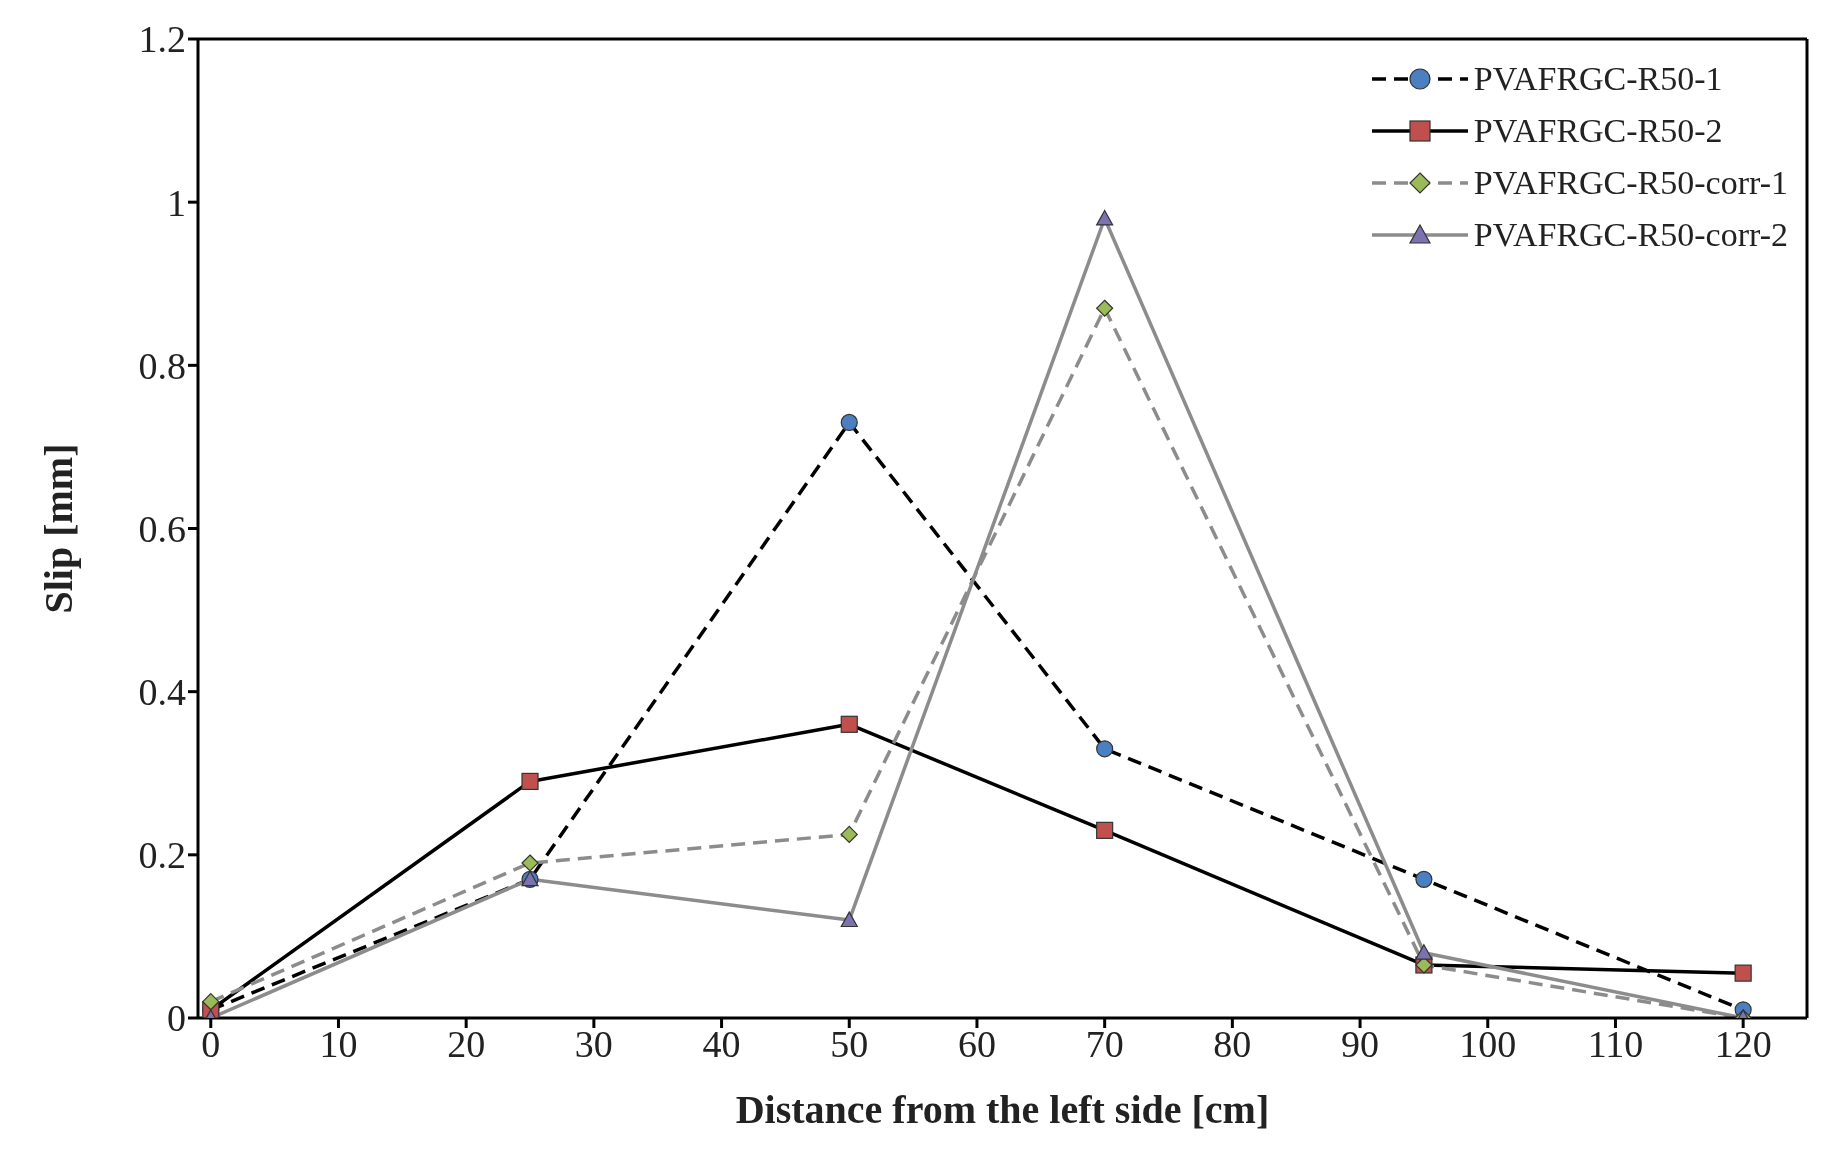  What do you see at coordinates (162, 365) in the screenshot?
I see `y-tick-label: 0.8` at bounding box center [162, 365].